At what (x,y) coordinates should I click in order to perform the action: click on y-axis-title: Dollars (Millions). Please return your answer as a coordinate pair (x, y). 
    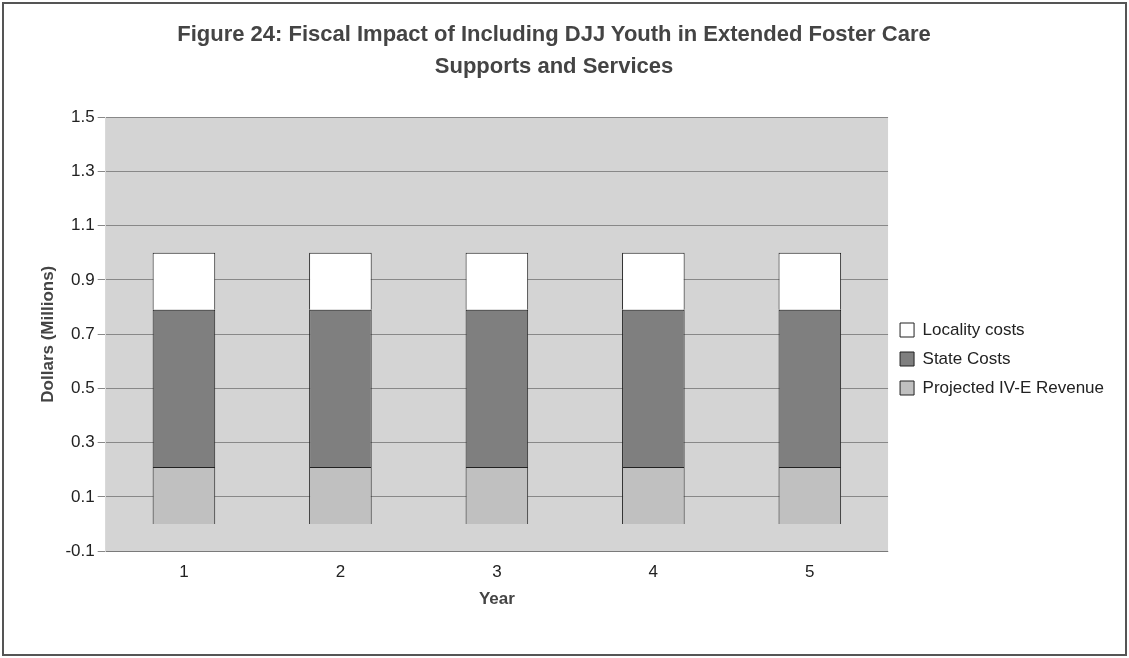
    Looking at the image, I should click on (47, 334).